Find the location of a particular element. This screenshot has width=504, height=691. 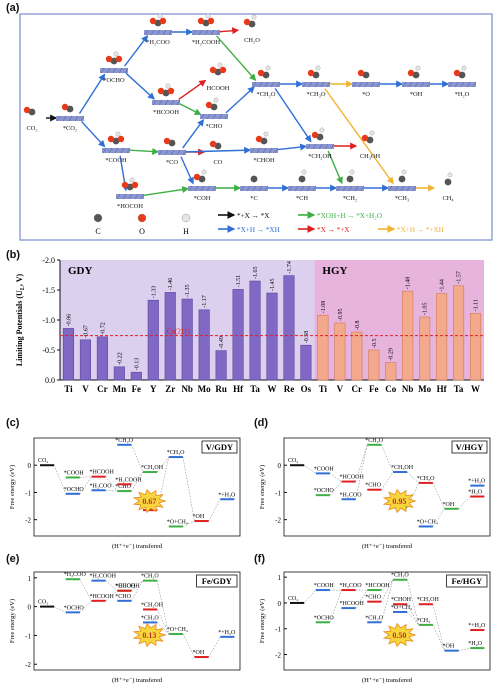

diagram-title: Fe/GDY is located at coordinates (217, 581).